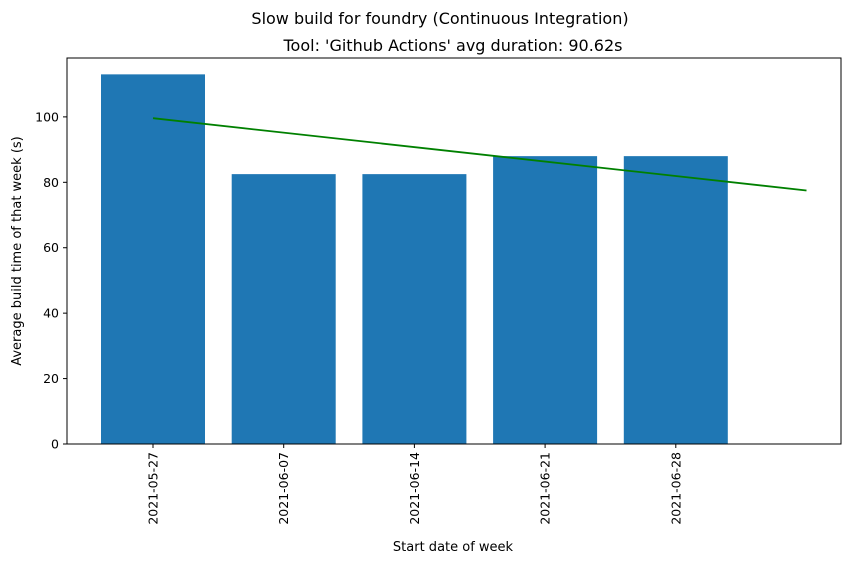 Image resolution: width=850 pixels, height=564 pixels. What do you see at coordinates (51, 247) in the screenshot?
I see `y-tick-label: 60` at bounding box center [51, 247].